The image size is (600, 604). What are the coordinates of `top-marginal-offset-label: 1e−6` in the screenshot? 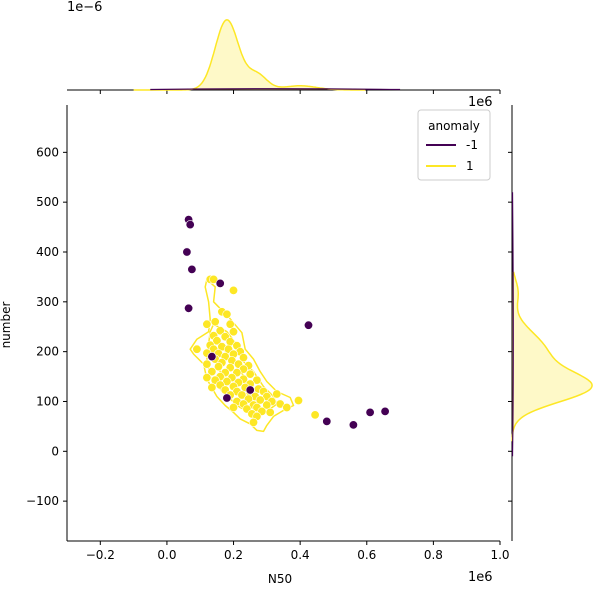 It's located at (84, 7).